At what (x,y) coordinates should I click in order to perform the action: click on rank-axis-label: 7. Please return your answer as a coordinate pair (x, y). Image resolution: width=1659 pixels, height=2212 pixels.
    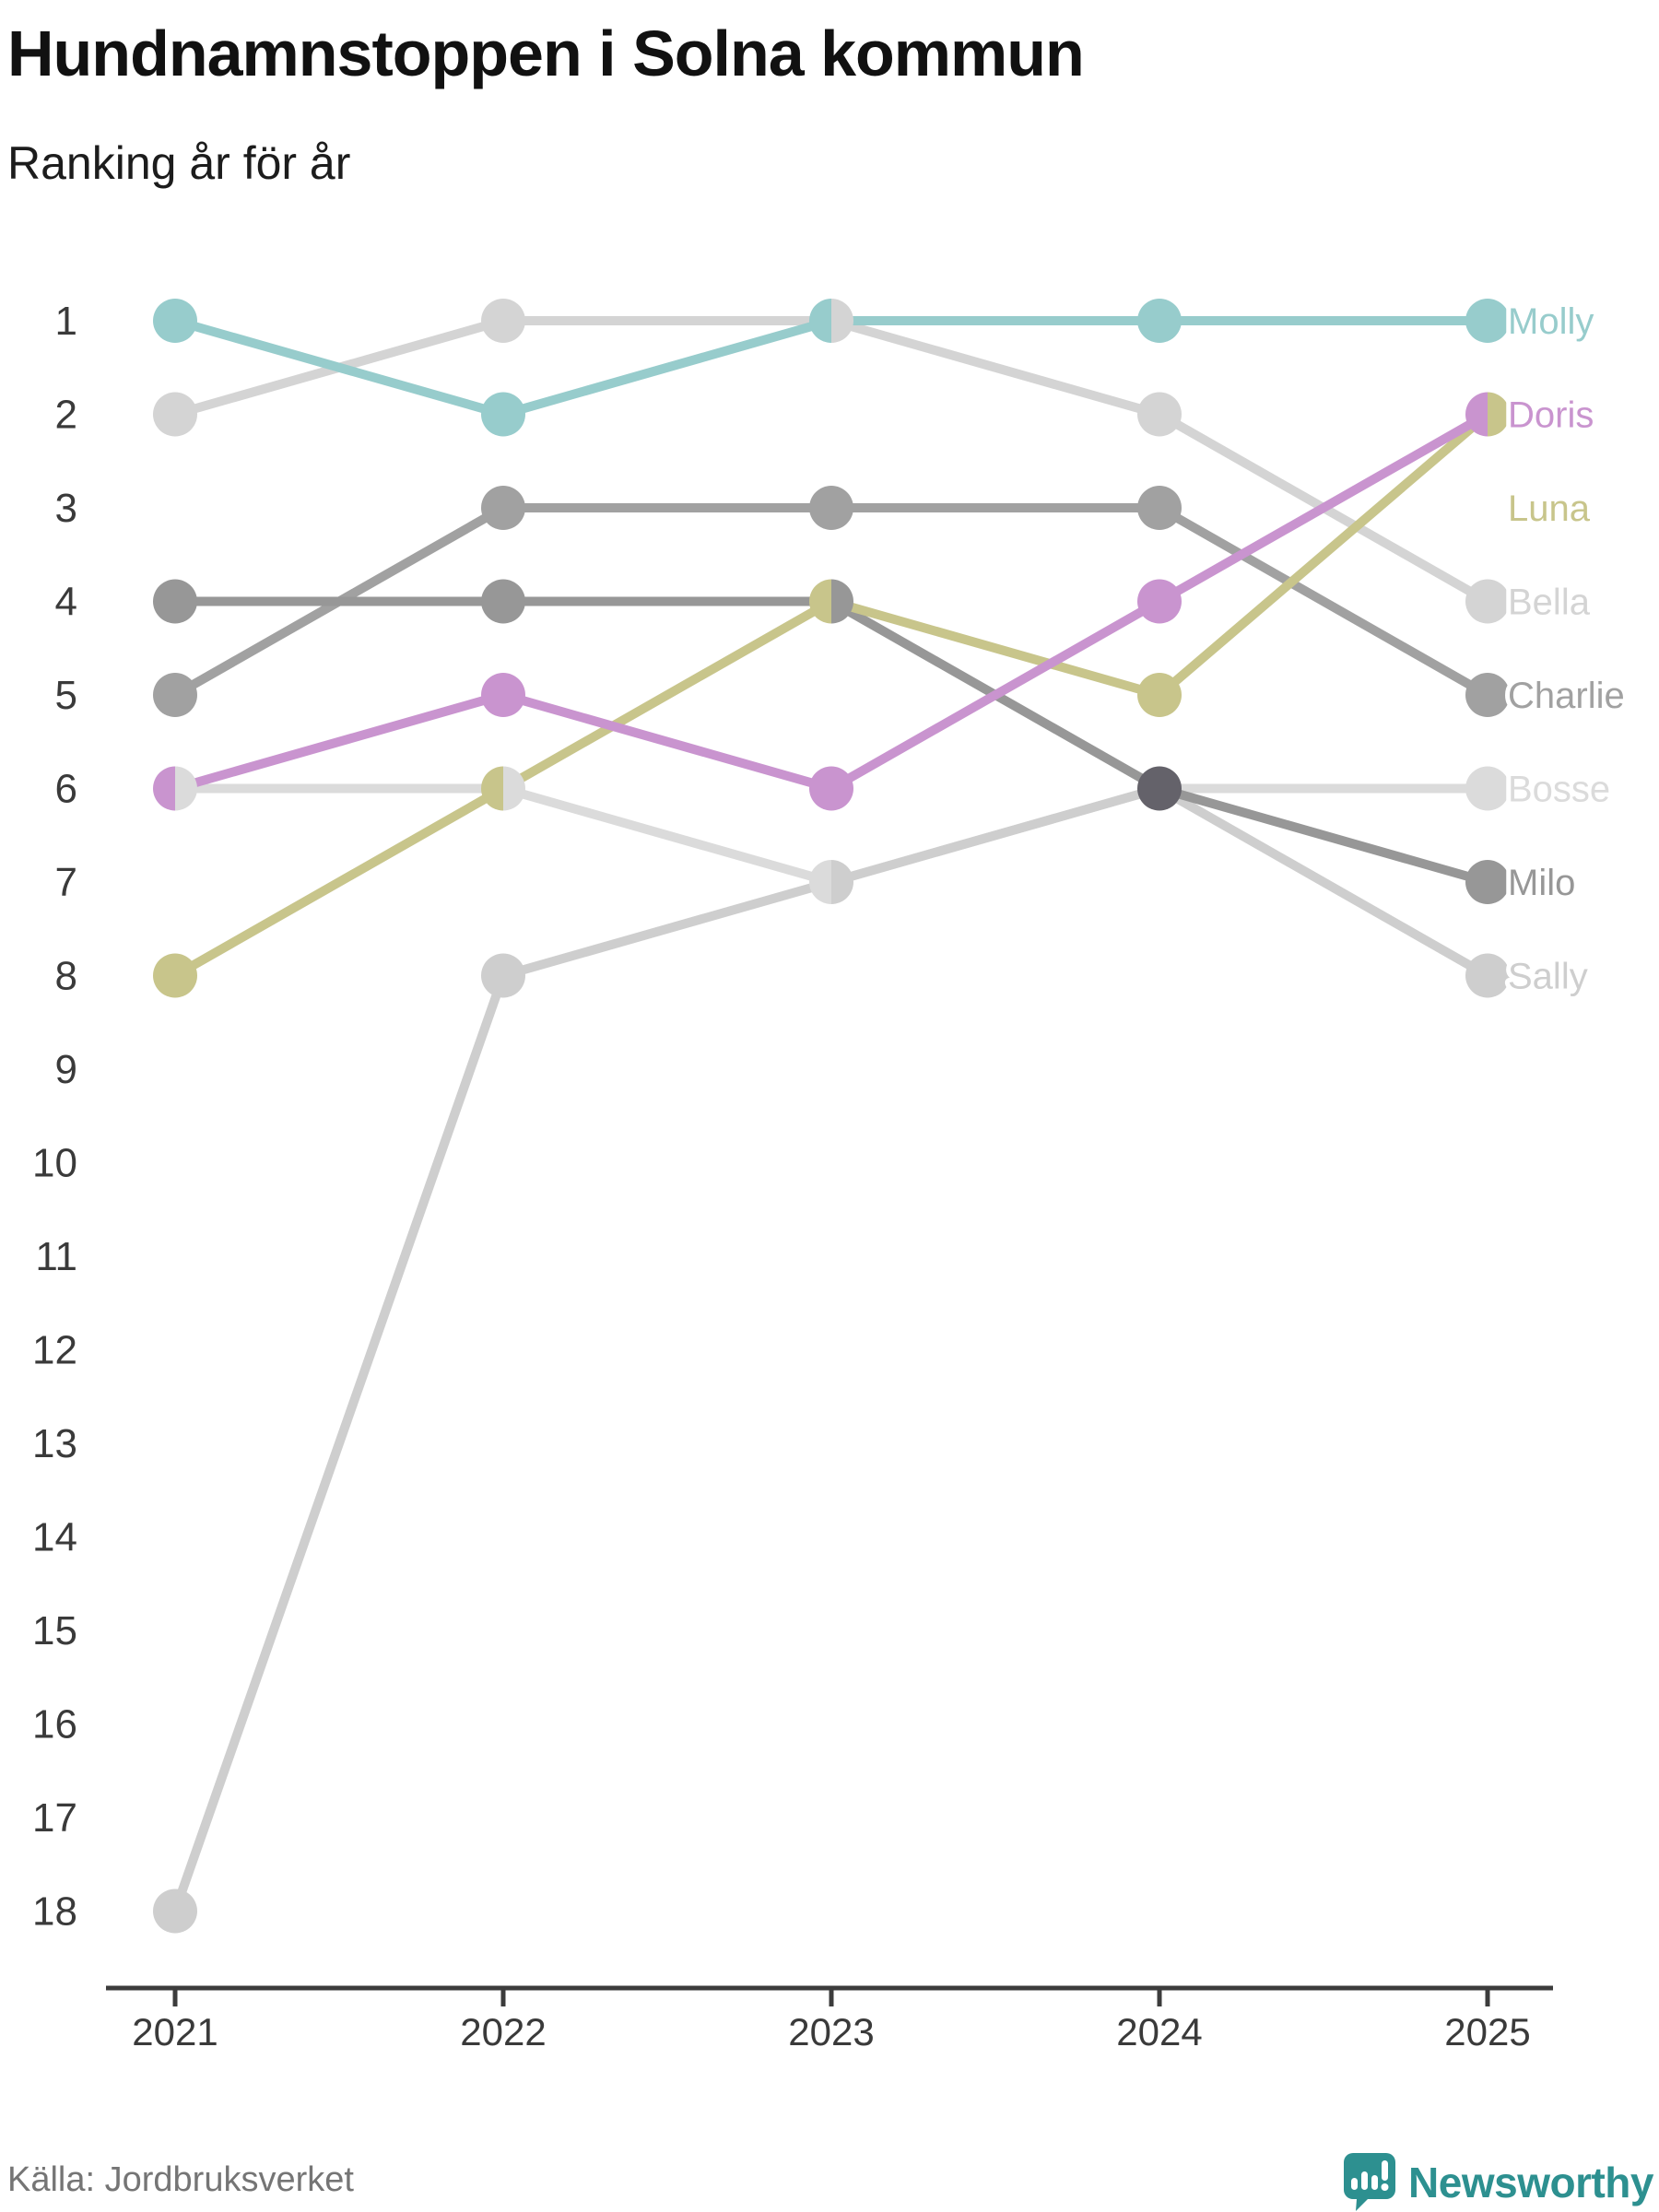
    Looking at the image, I should click on (66, 882).